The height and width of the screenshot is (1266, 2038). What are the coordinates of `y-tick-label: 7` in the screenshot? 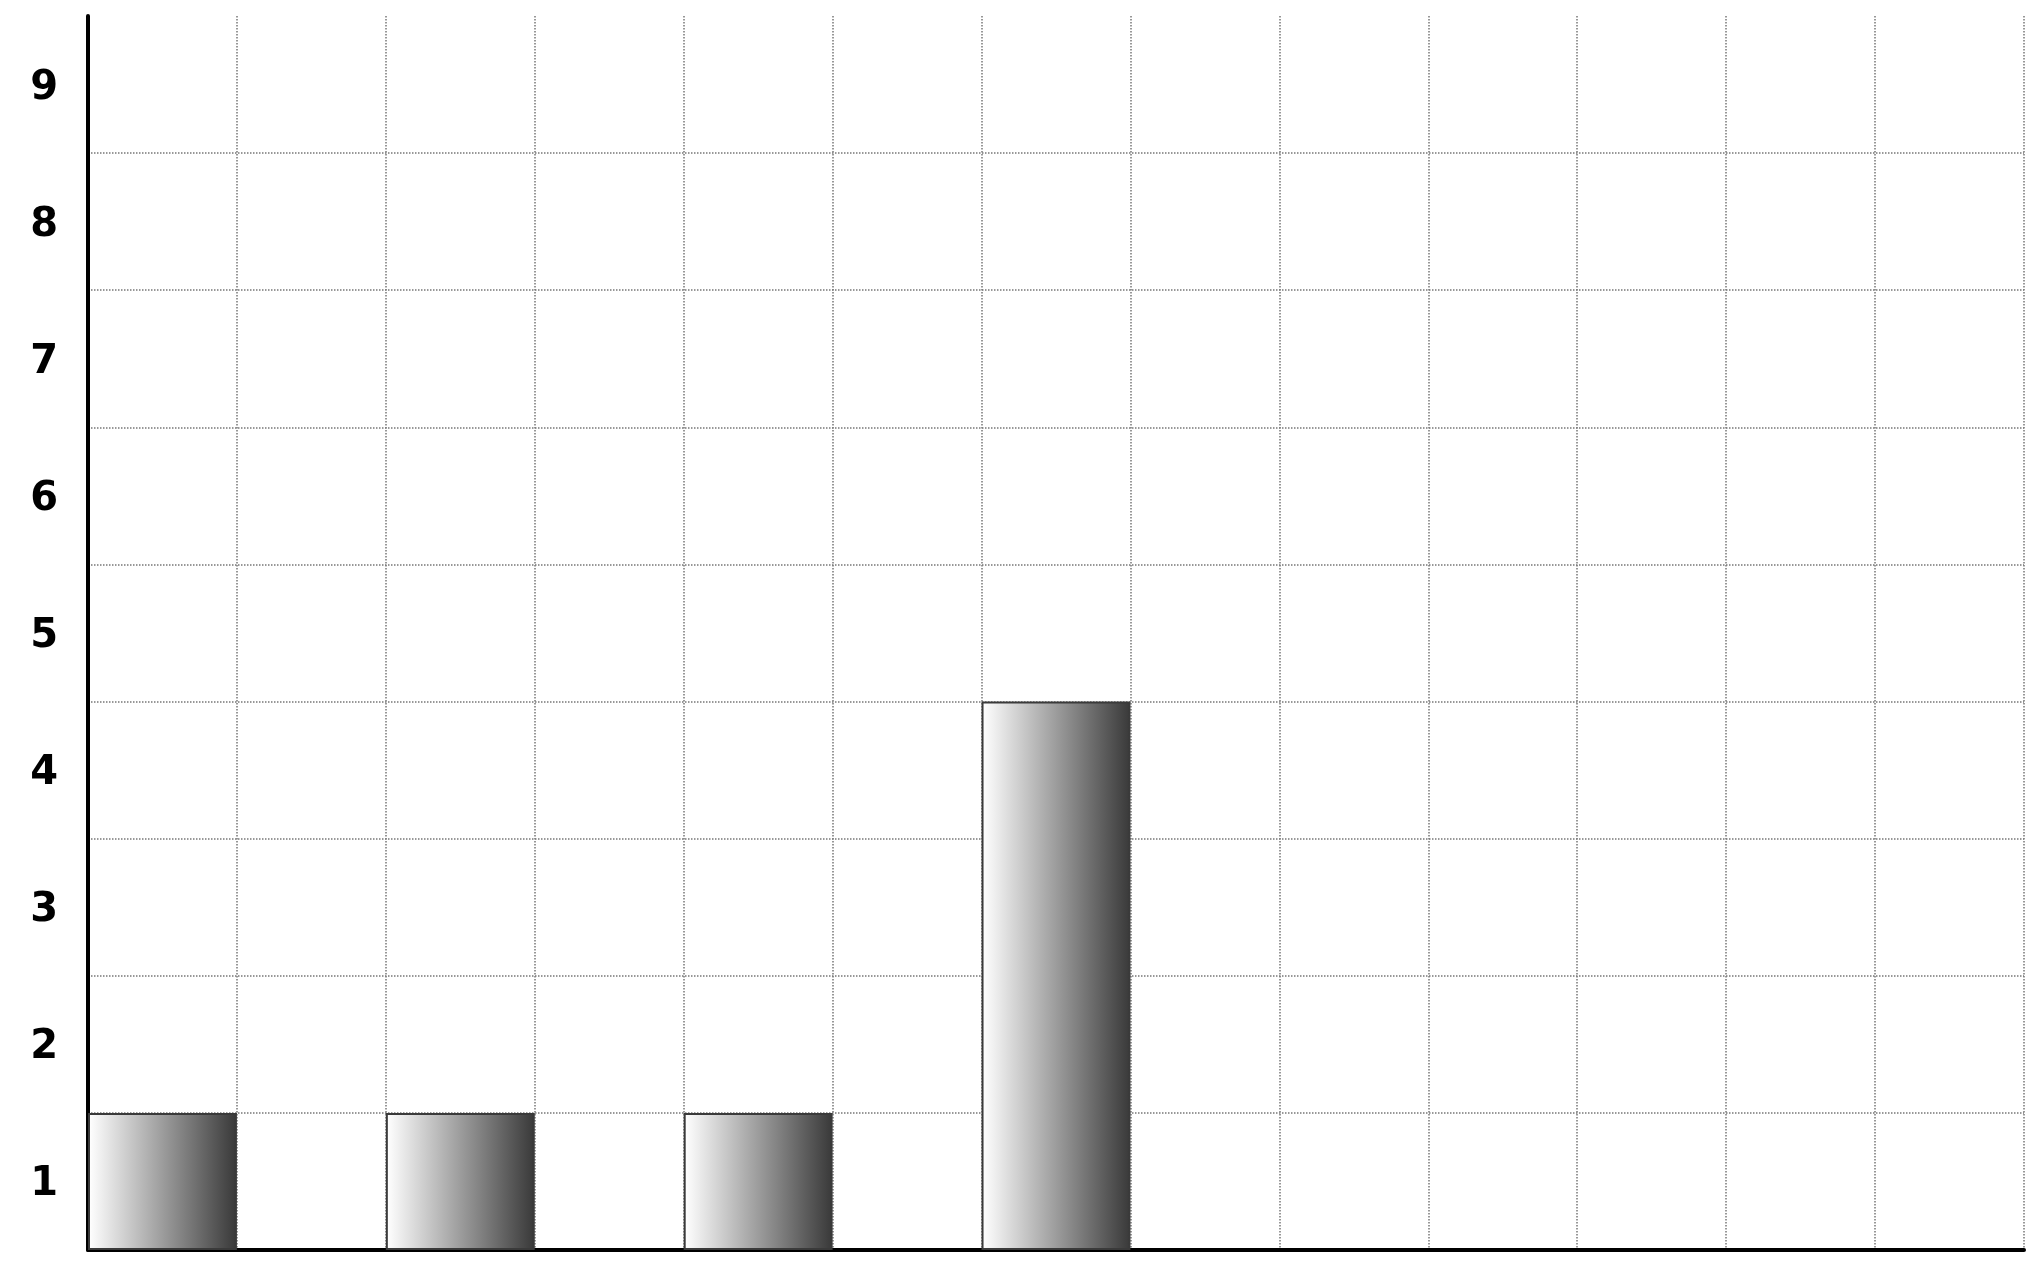 It's located at (44, 358).